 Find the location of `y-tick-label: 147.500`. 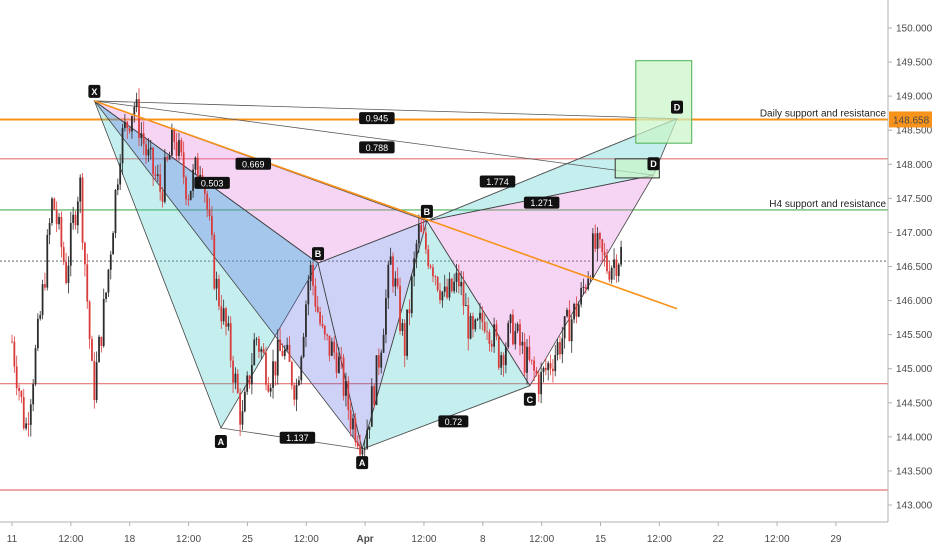

y-tick-label: 147.500 is located at coordinates (914, 199).